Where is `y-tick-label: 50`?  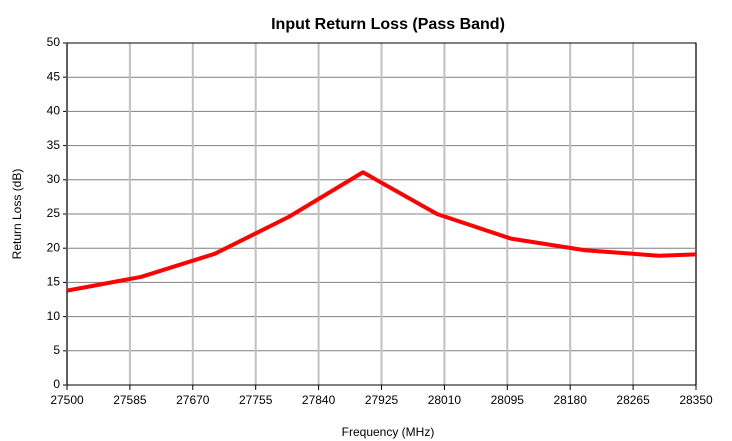
y-tick-label: 50 is located at coordinates (54, 42).